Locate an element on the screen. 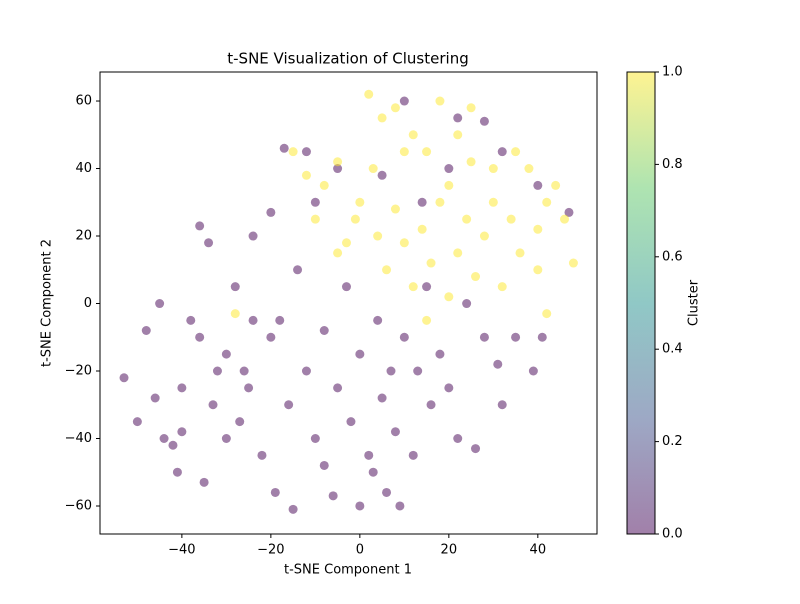 This screenshot has width=800, height=604. x-tick-label: 40 is located at coordinates (538, 550).